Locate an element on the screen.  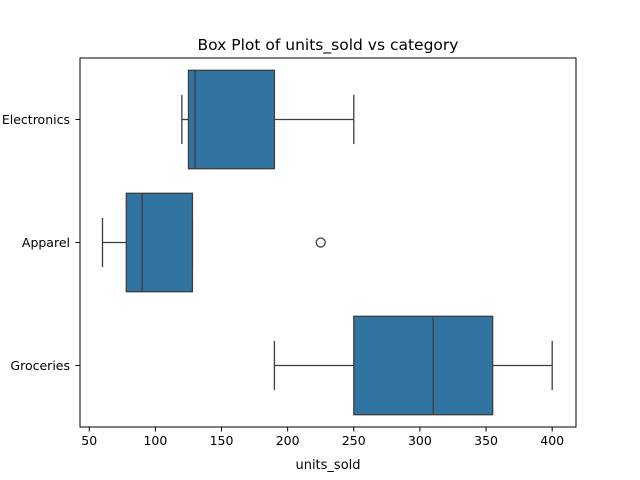
box-group-apparel is located at coordinates (213, 242).